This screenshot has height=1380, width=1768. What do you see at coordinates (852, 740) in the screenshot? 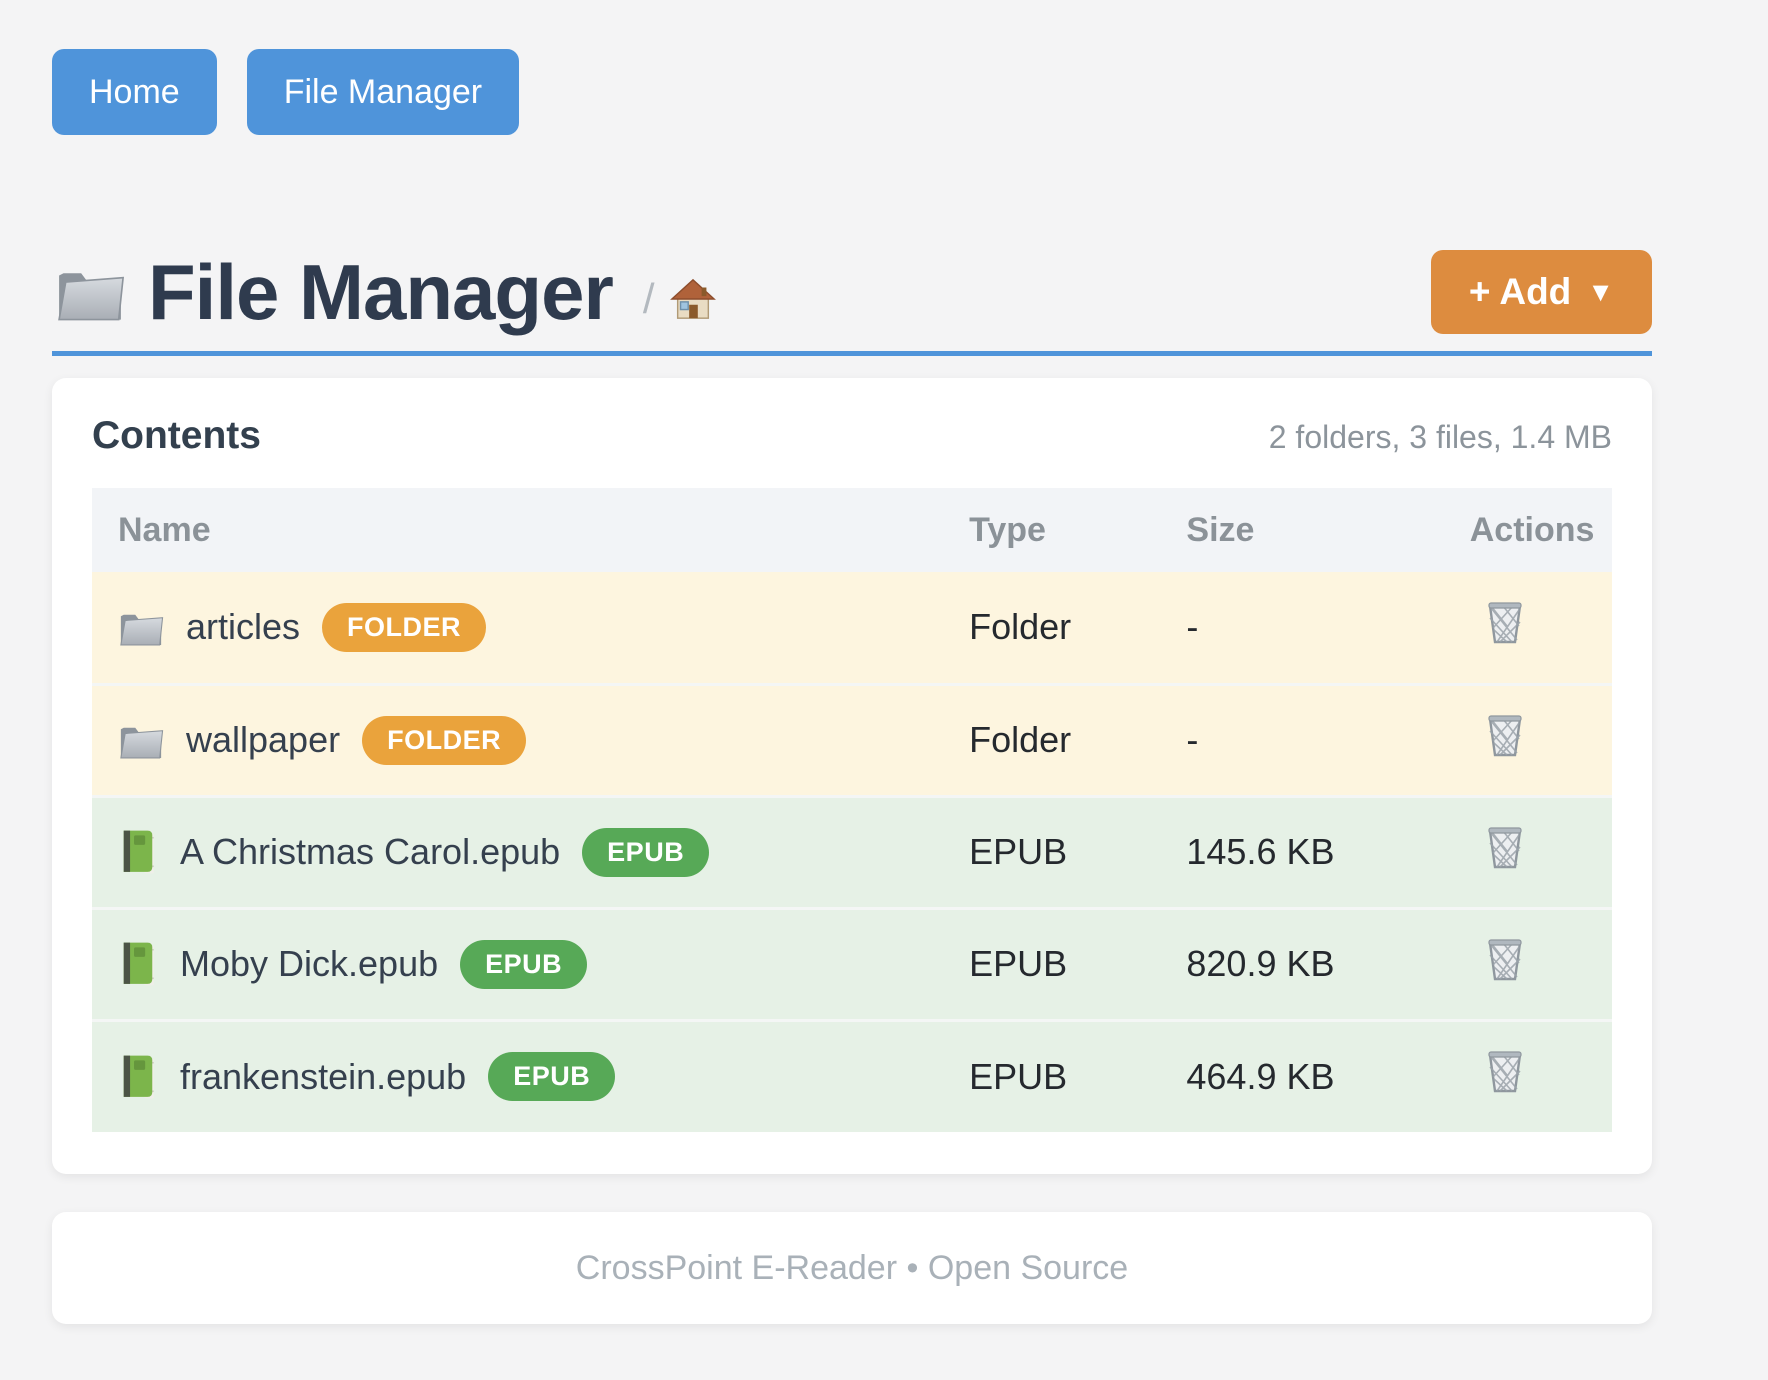
I see `table-row: wallpaper FOLDER Folder -` at bounding box center [852, 740].